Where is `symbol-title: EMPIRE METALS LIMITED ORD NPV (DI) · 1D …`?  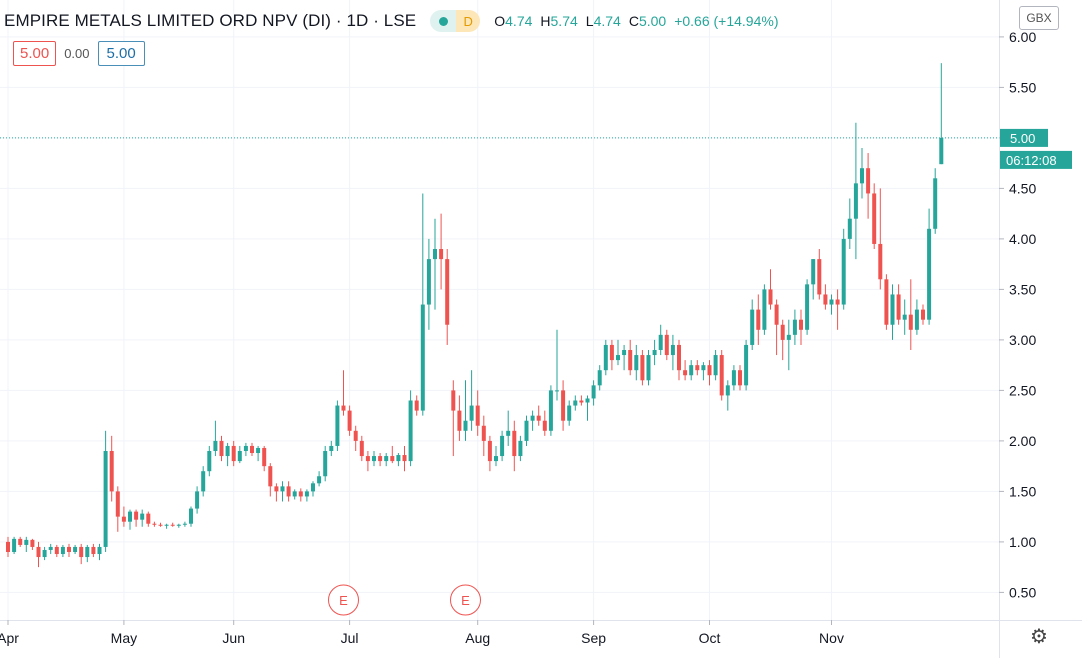
symbol-title: EMPIRE METALS LIMITED ORD NPV (DI) · 1D … is located at coordinates (210, 20).